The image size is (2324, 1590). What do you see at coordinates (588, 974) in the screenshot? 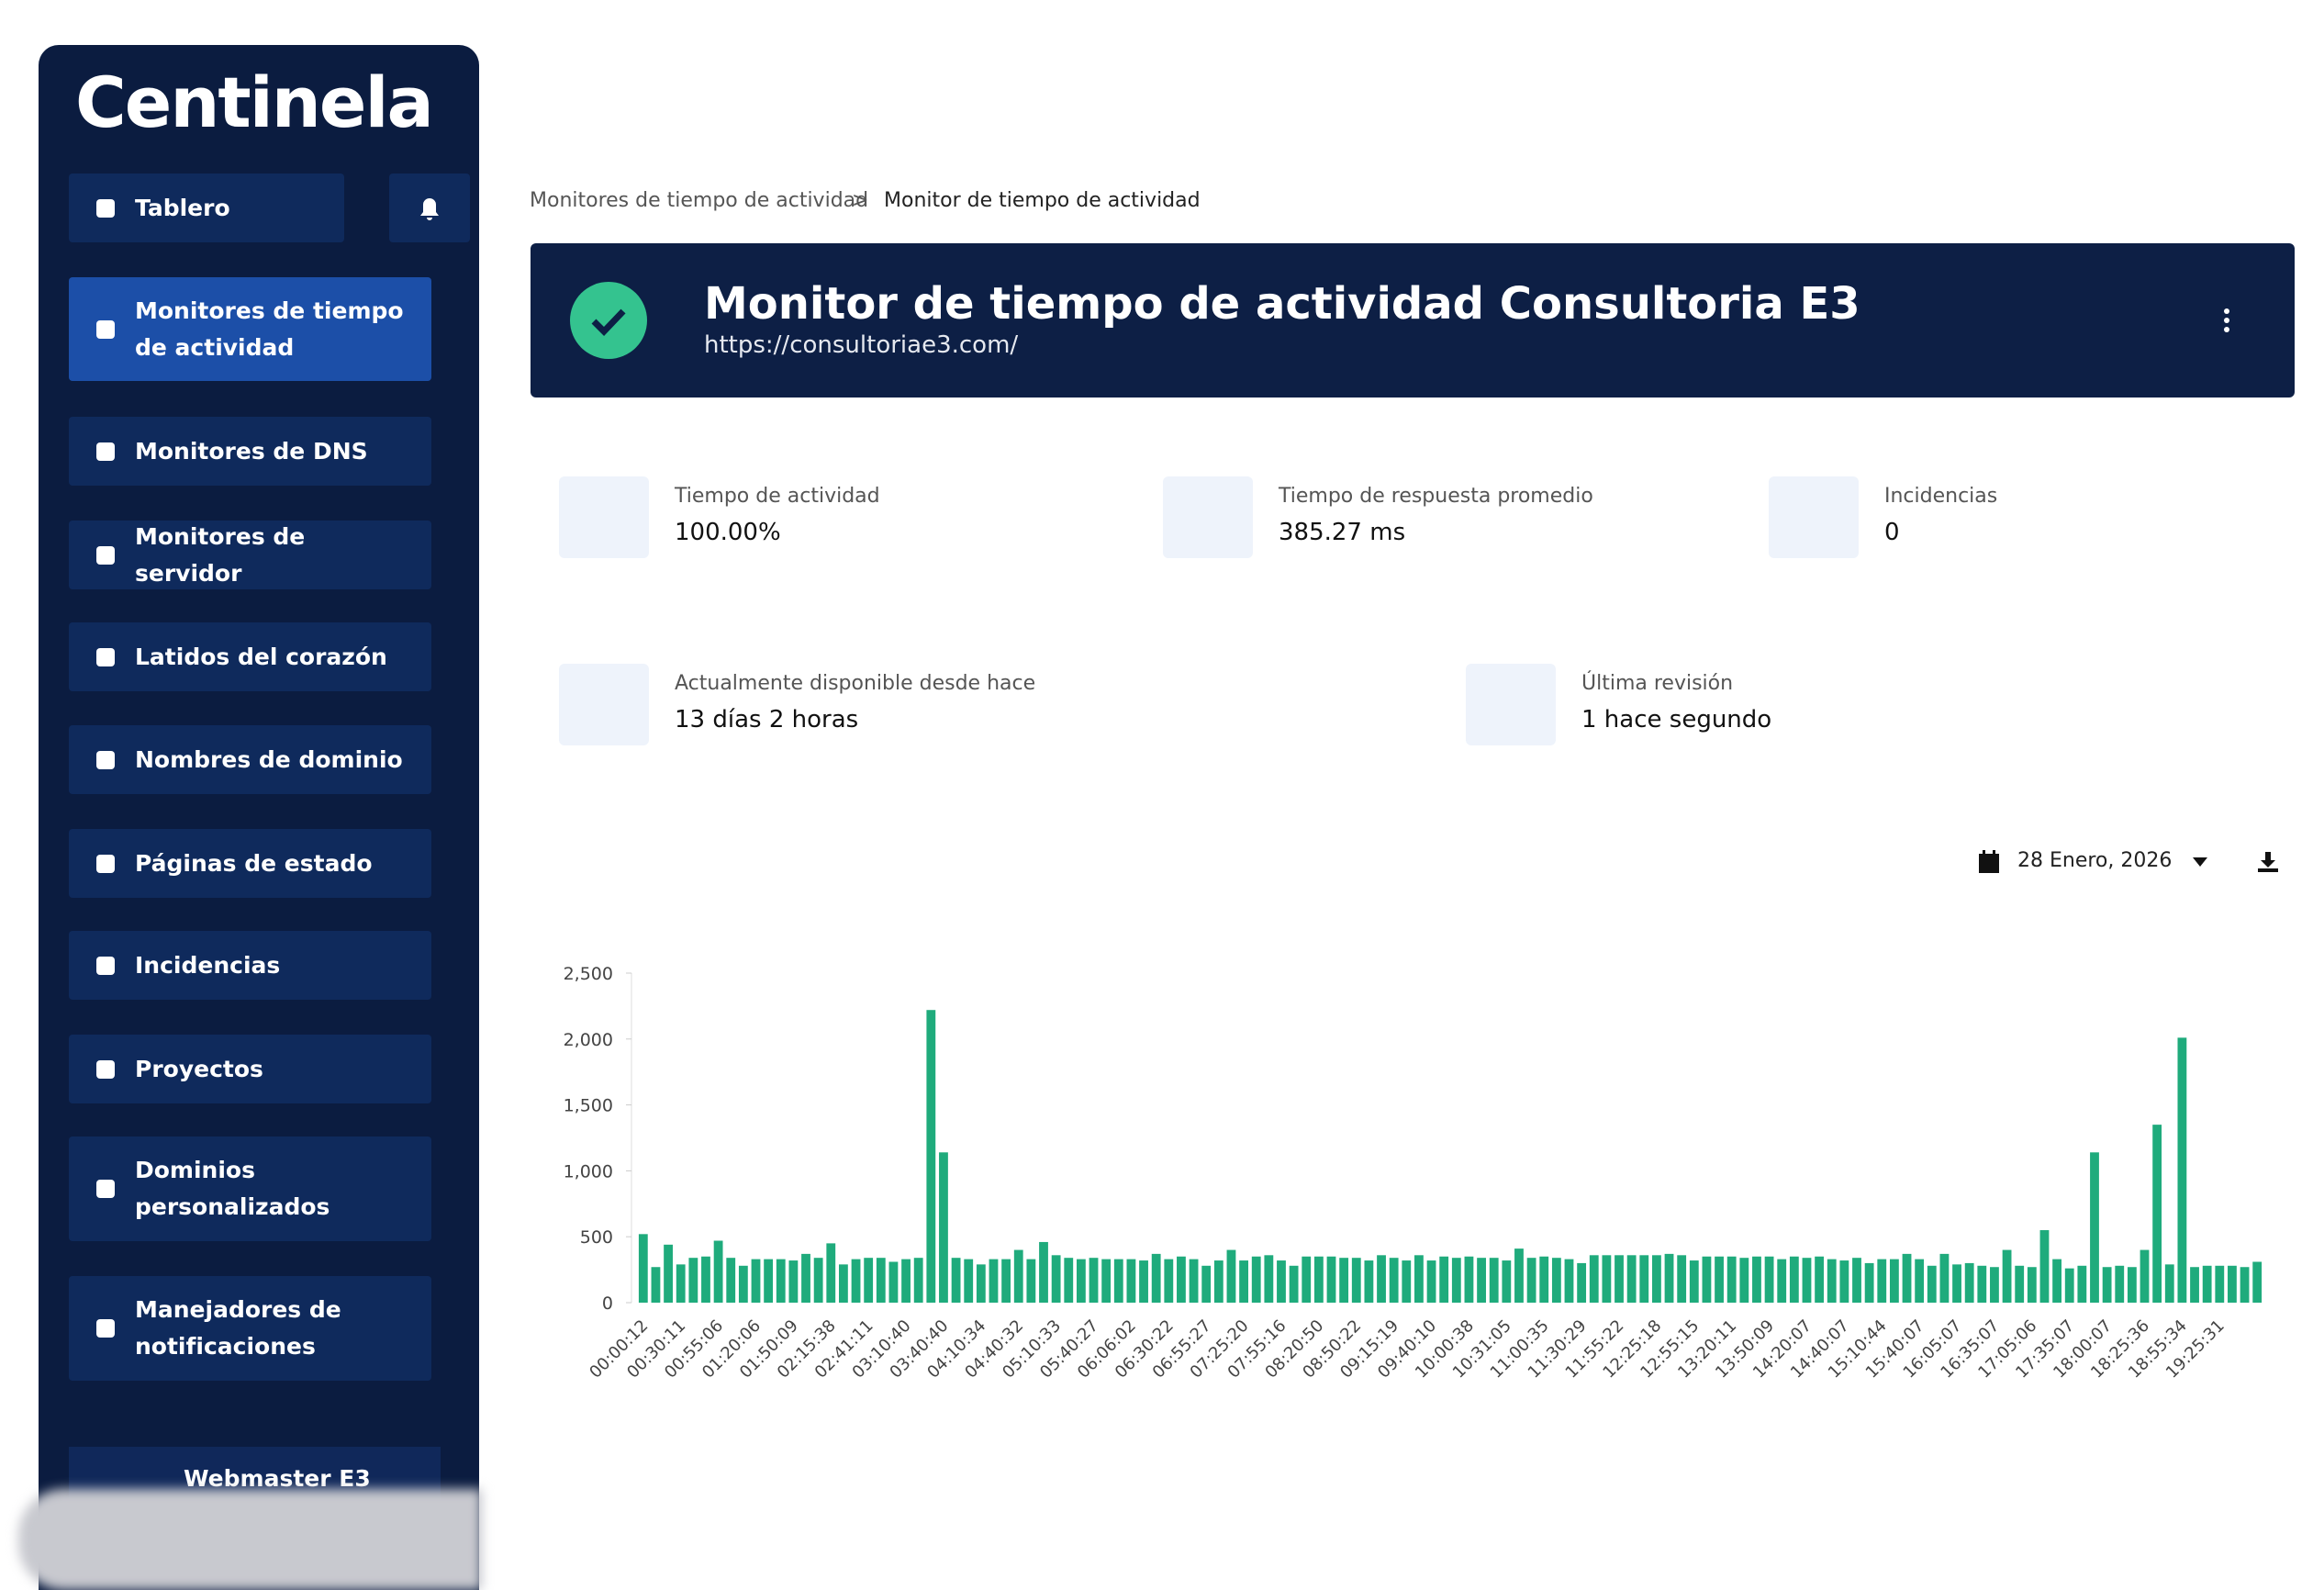
I see `y-tick-label: 2,500` at bounding box center [588, 974].